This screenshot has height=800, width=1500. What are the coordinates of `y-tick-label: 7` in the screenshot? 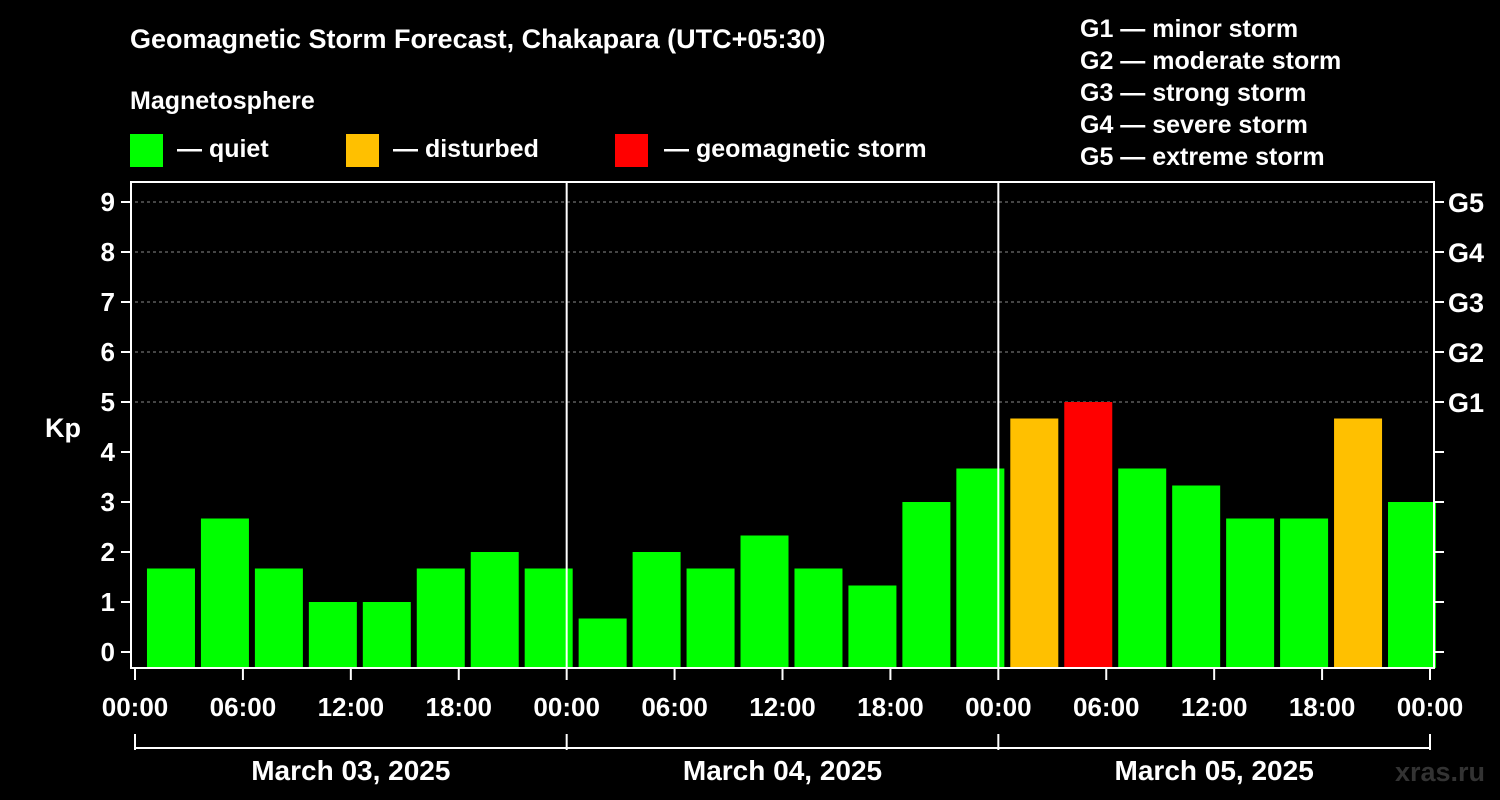 It's located at (108, 302).